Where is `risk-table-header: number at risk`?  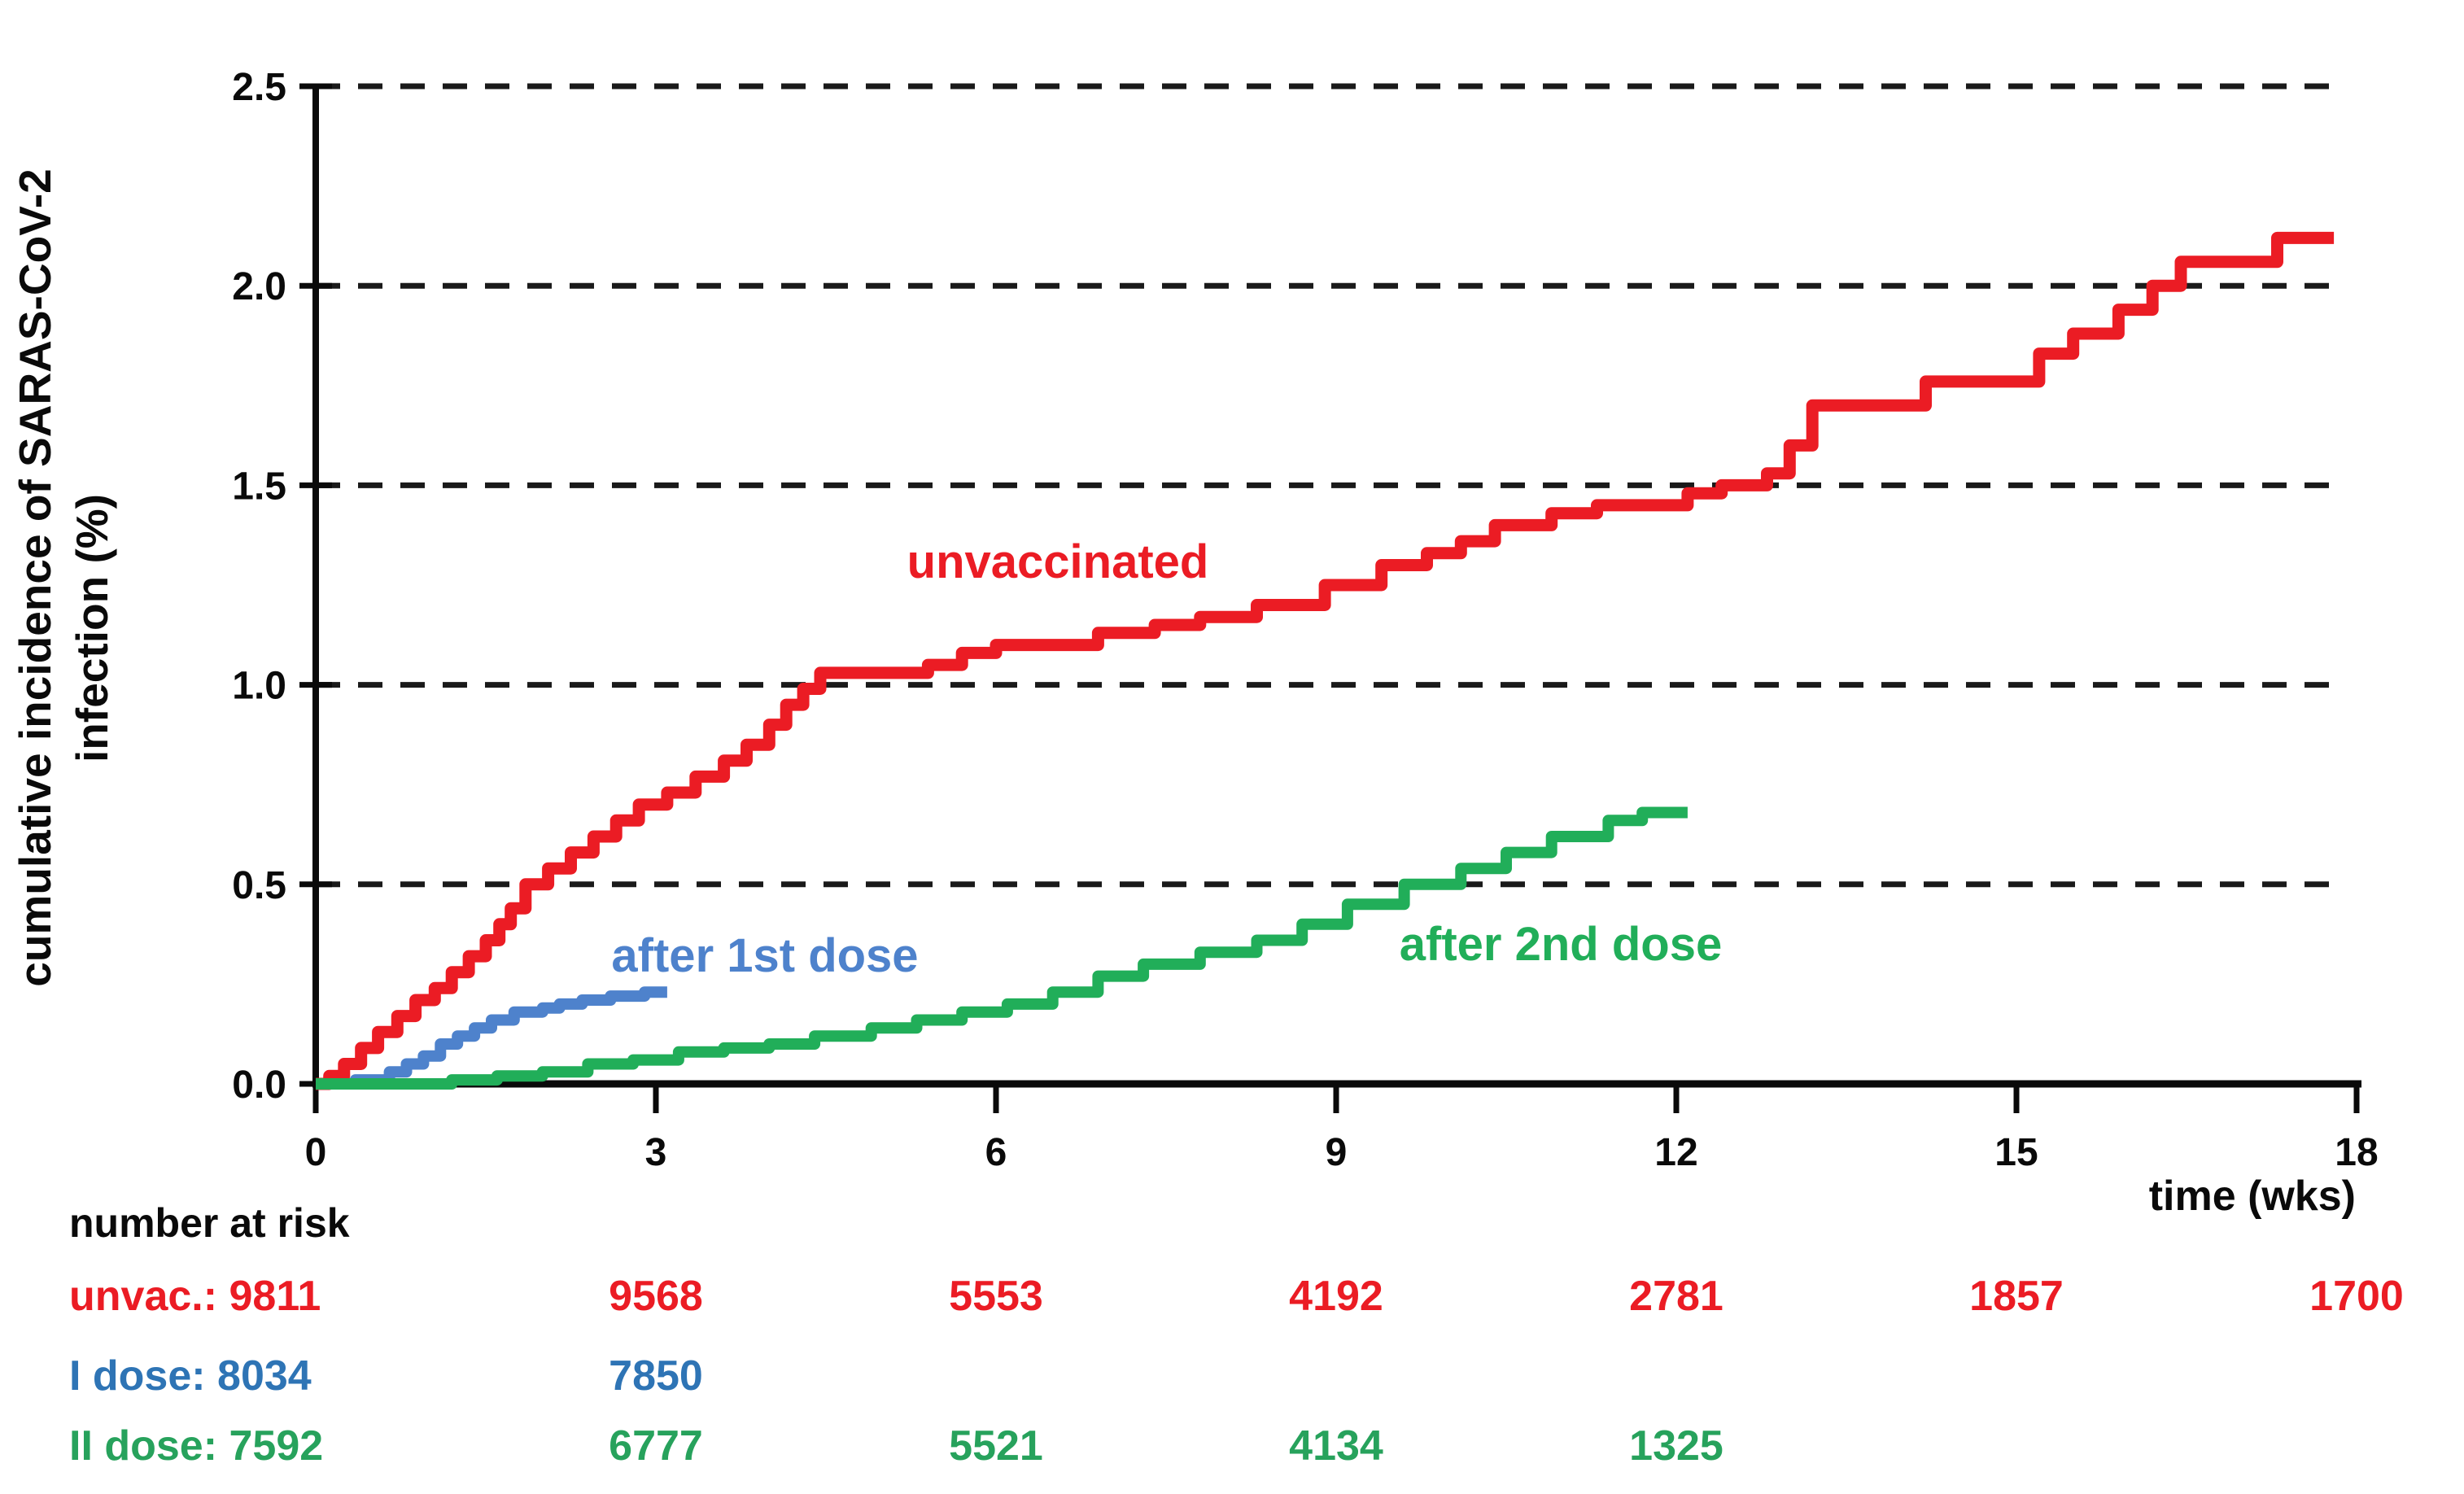 risk-table-header: number at risk is located at coordinates (209, 1223).